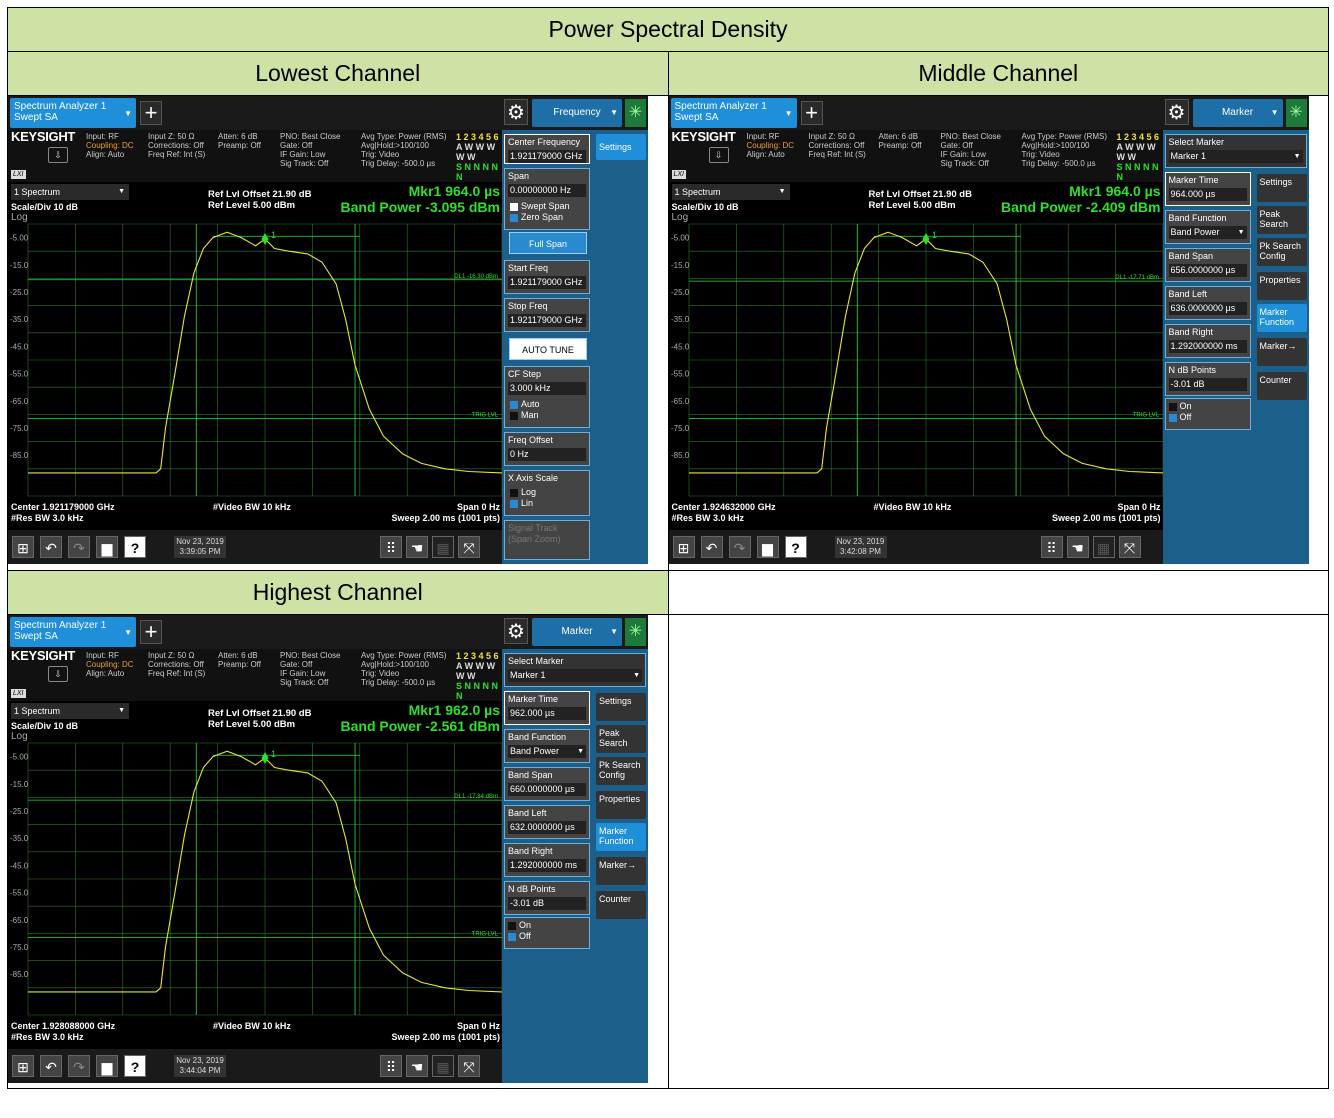  What do you see at coordinates (547, 784) in the screenshot?
I see `band-span-field: Band Span 660.0000000 µs` at bounding box center [547, 784].